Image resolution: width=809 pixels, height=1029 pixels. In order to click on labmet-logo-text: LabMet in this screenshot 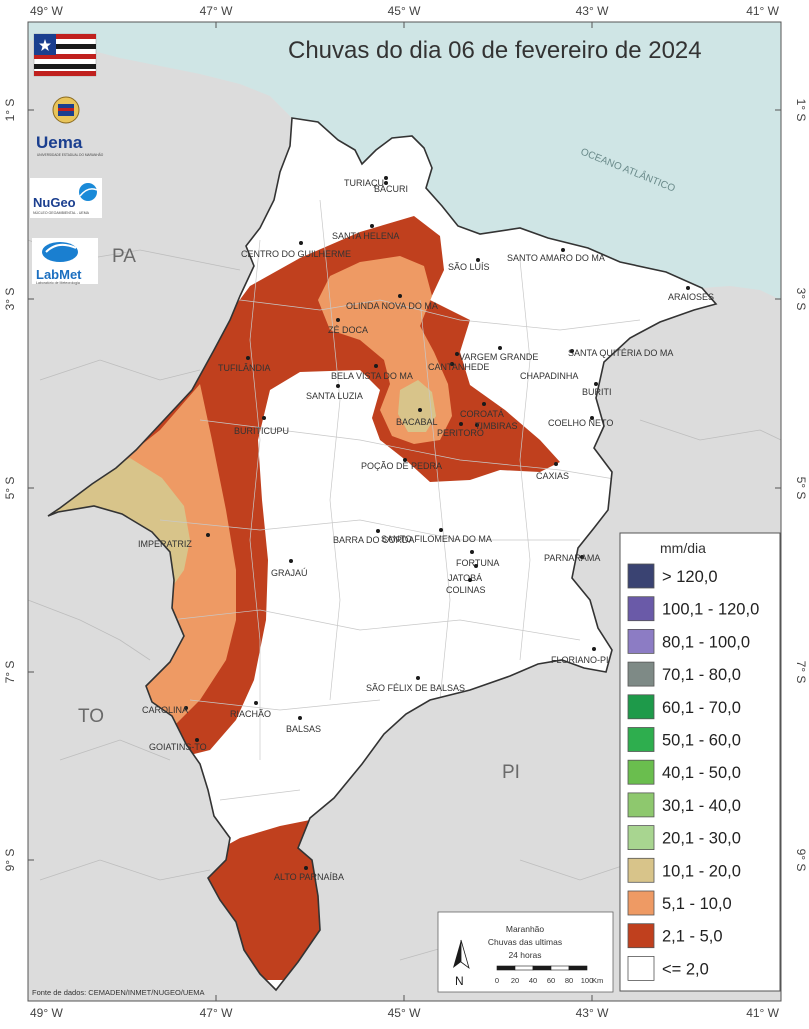, I will do `click(59, 274)`.